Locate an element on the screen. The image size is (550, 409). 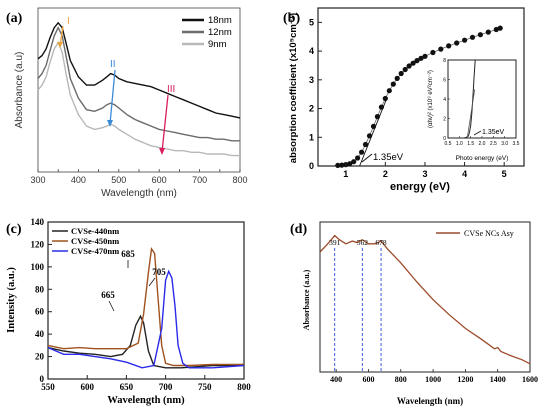
x-tick-label-500: 500 is located at coordinates (118, 180).